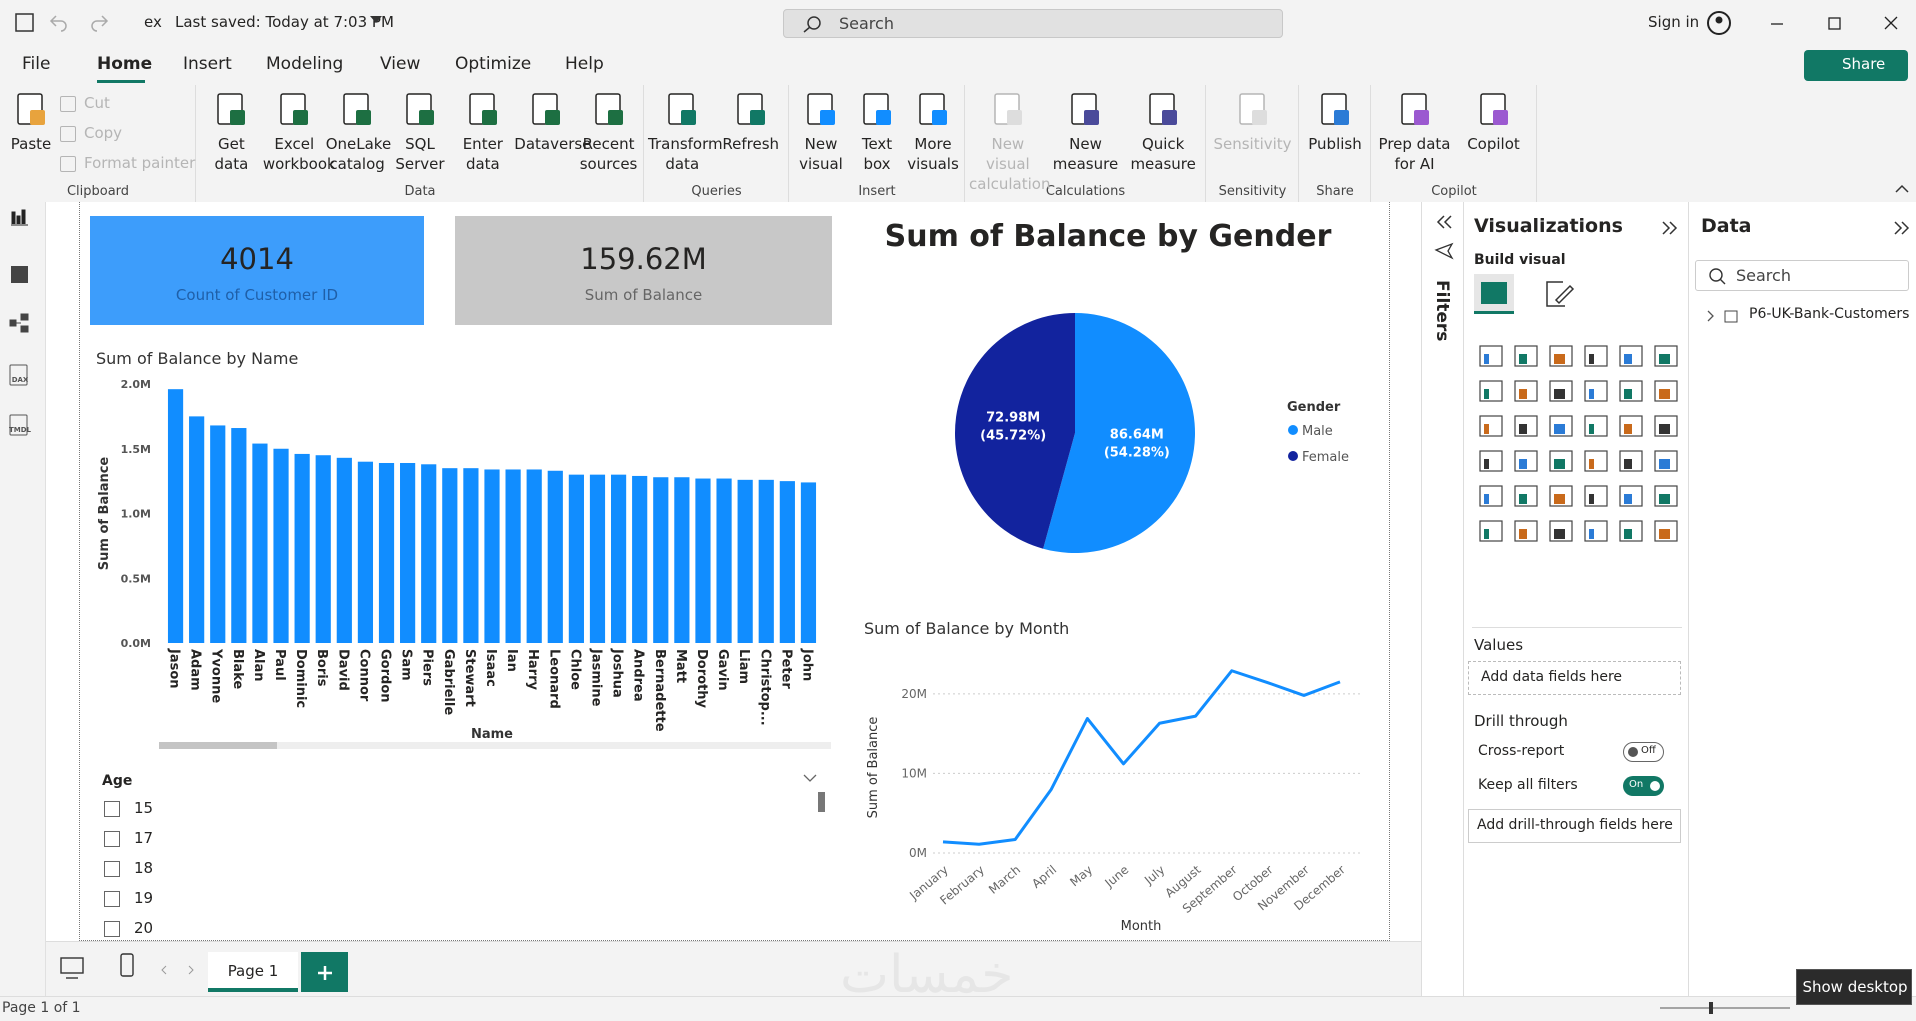 This screenshot has width=1916, height=1021. Describe the element at coordinates (1731, 316) in the screenshot. I see `table-glyph` at that location.